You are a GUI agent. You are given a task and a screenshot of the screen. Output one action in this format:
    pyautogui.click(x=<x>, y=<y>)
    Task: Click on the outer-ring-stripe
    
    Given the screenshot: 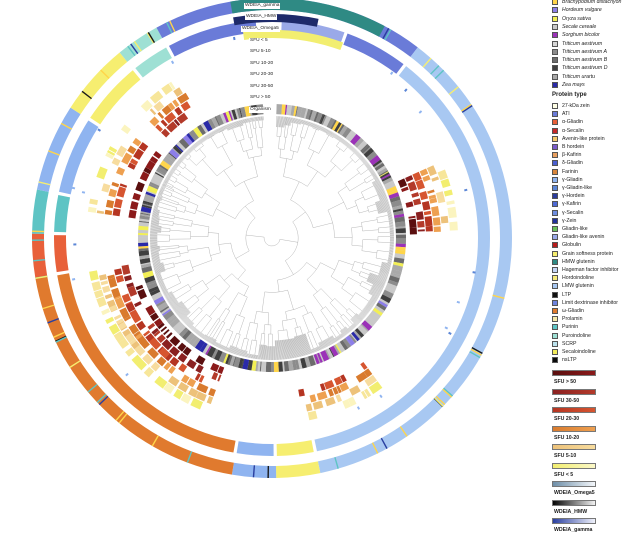 What is the action you would take?
    pyautogui.click(x=268, y=472)
    